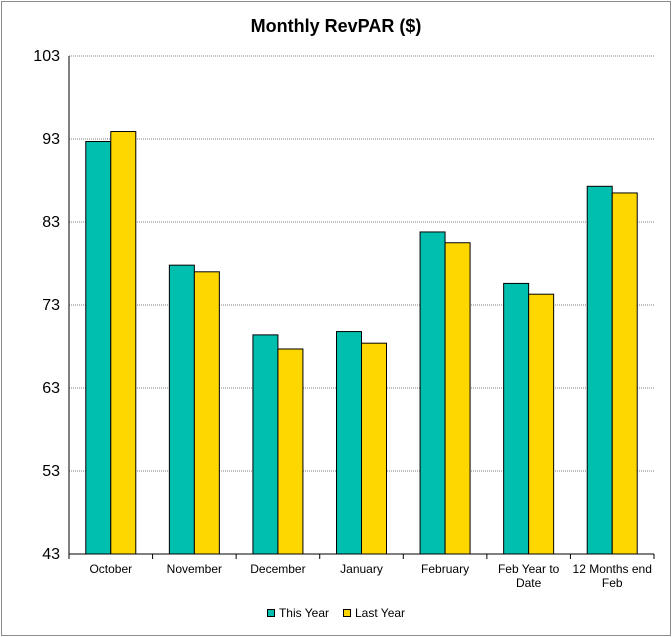 The image size is (672, 637). I want to click on legend-swatch-this-year, so click(270, 613).